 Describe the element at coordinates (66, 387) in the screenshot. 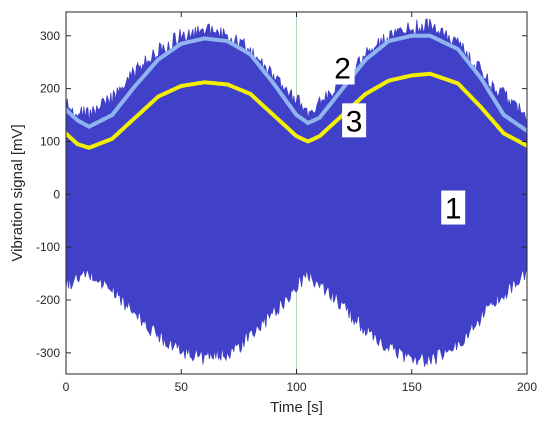

I see `x-tick-label: 0` at that location.